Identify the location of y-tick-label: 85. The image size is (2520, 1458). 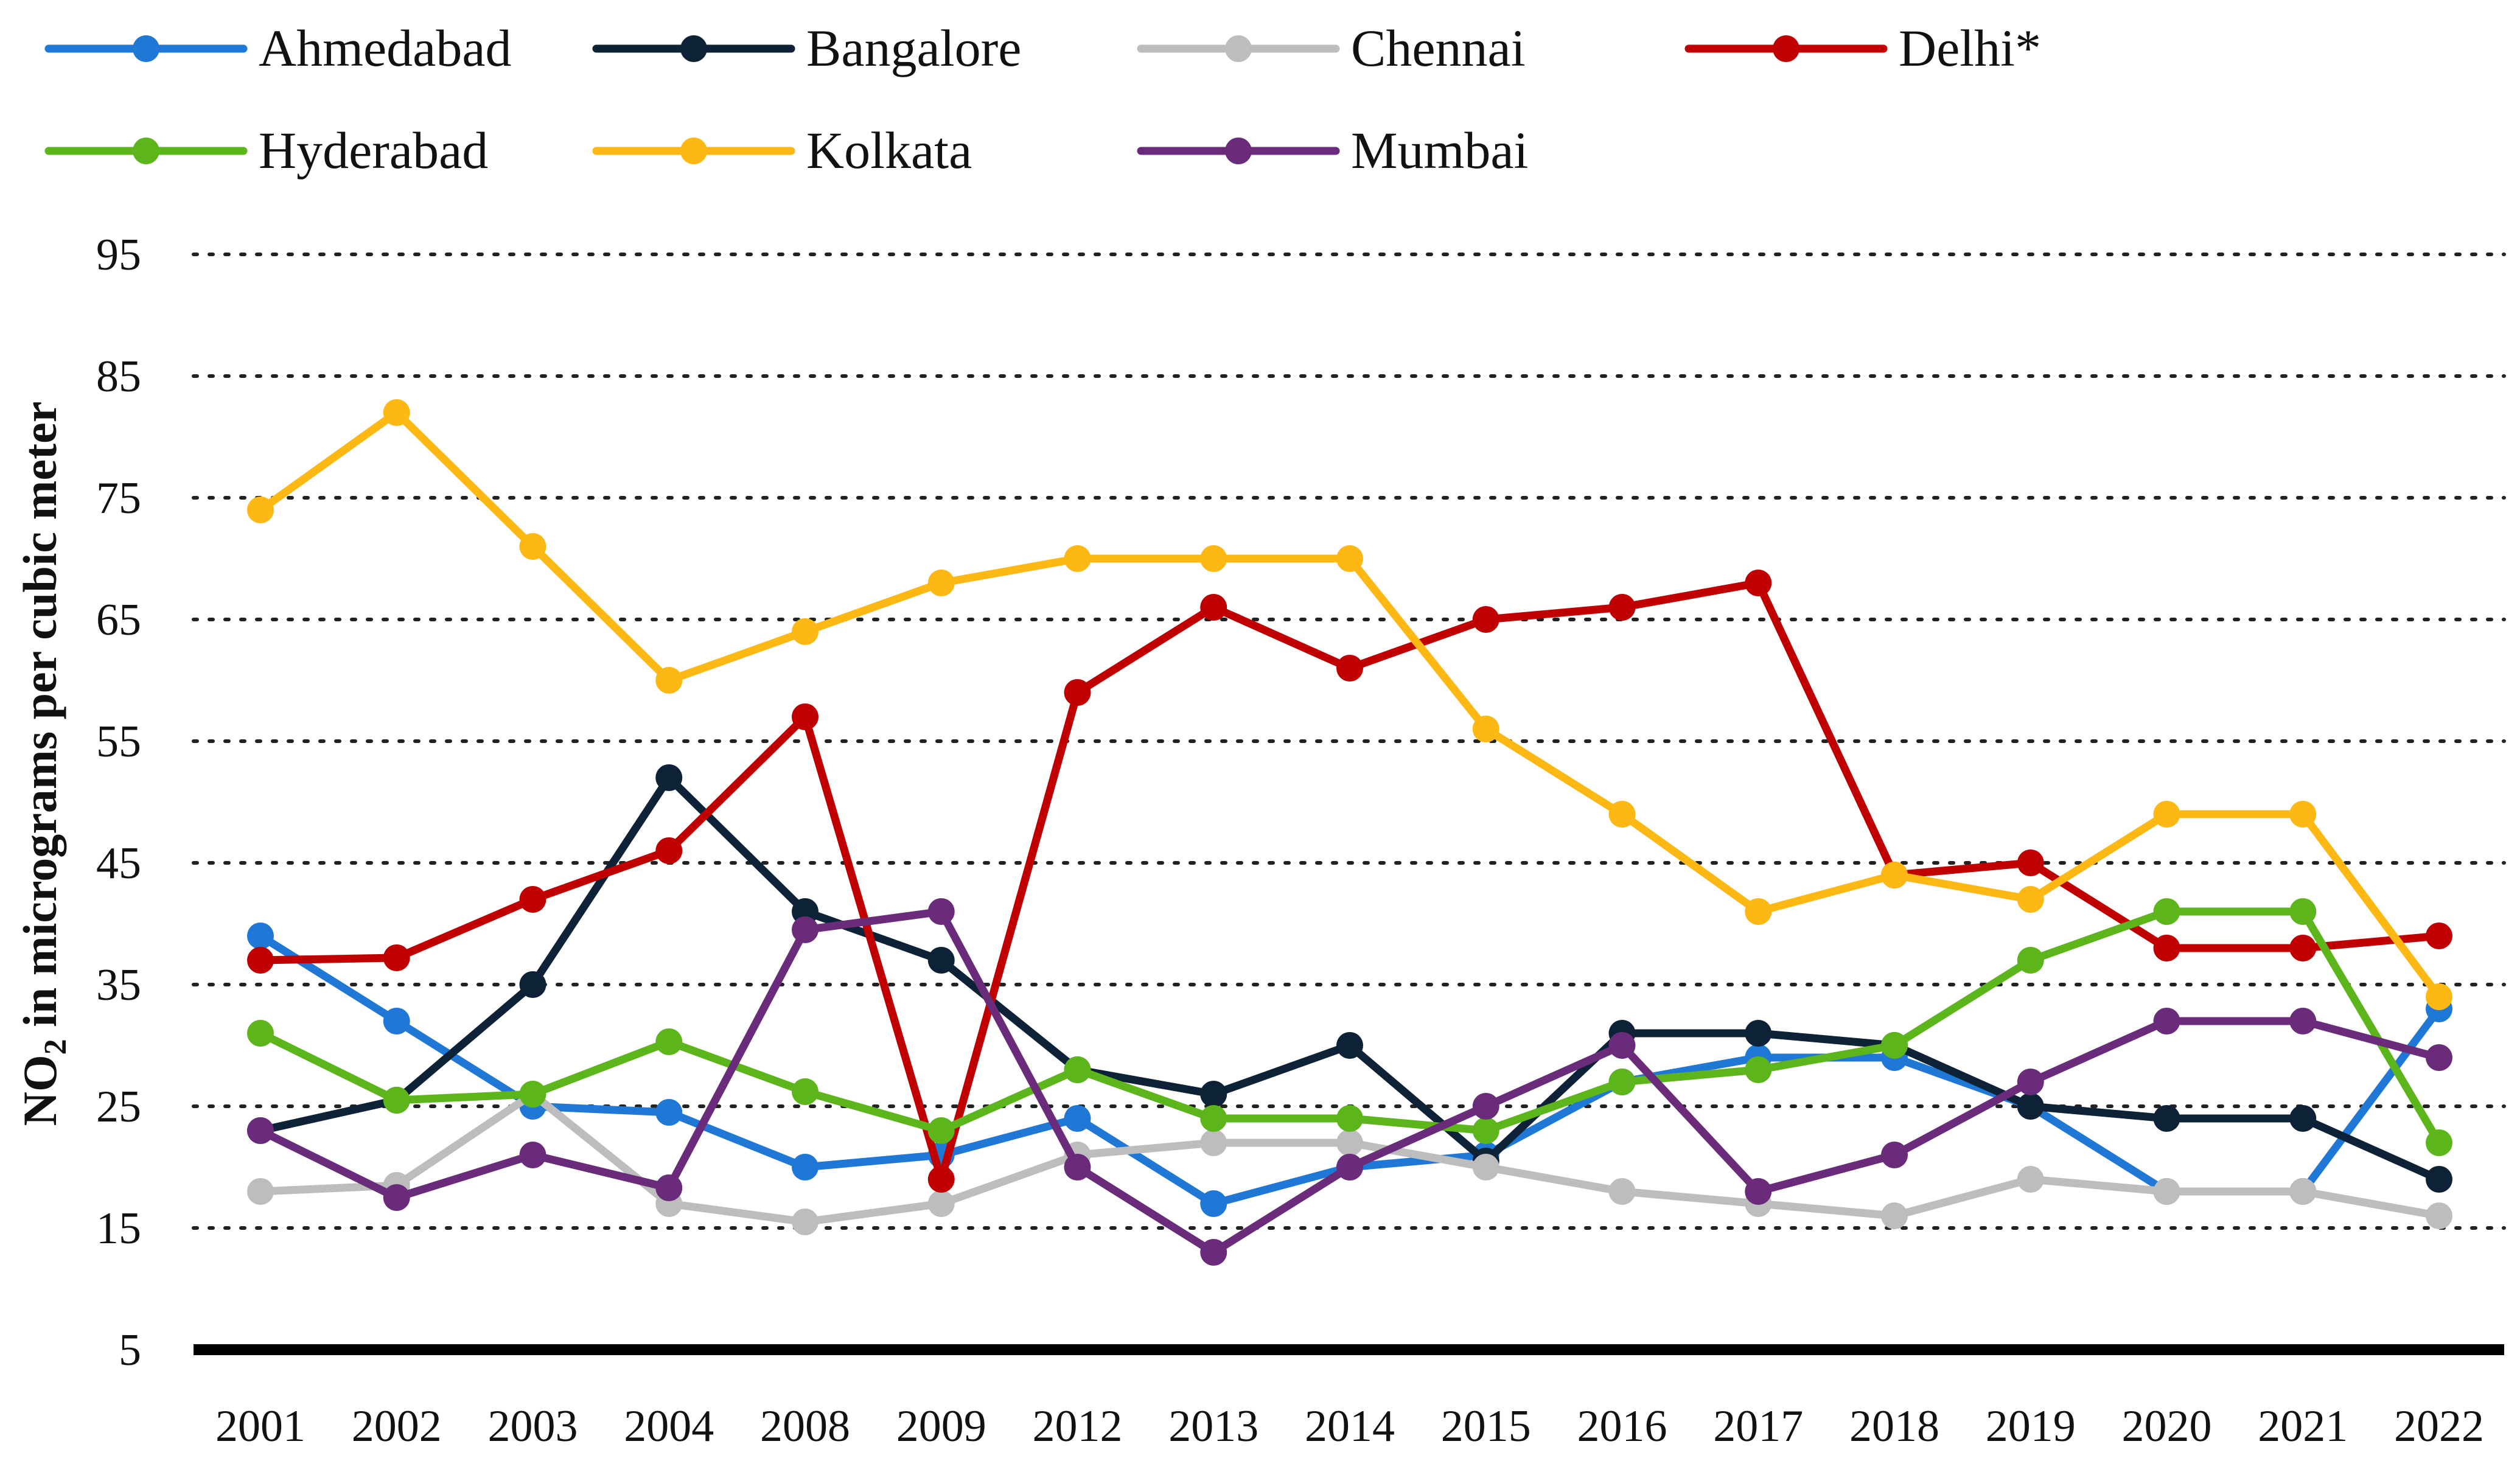
(118, 377).